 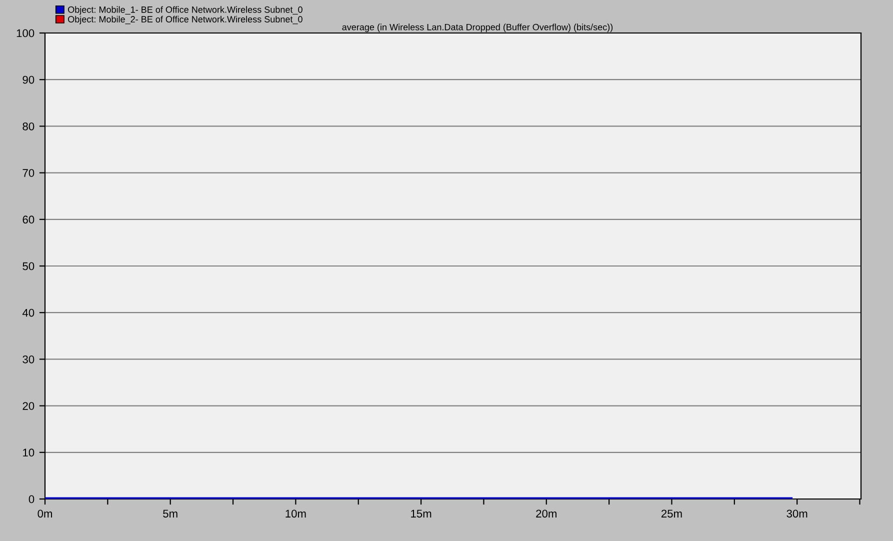 I want to click on legend-label: Object: Mobile_2- BE of Office Network.Wireless Subnet_0, so click(x=185, y=20).